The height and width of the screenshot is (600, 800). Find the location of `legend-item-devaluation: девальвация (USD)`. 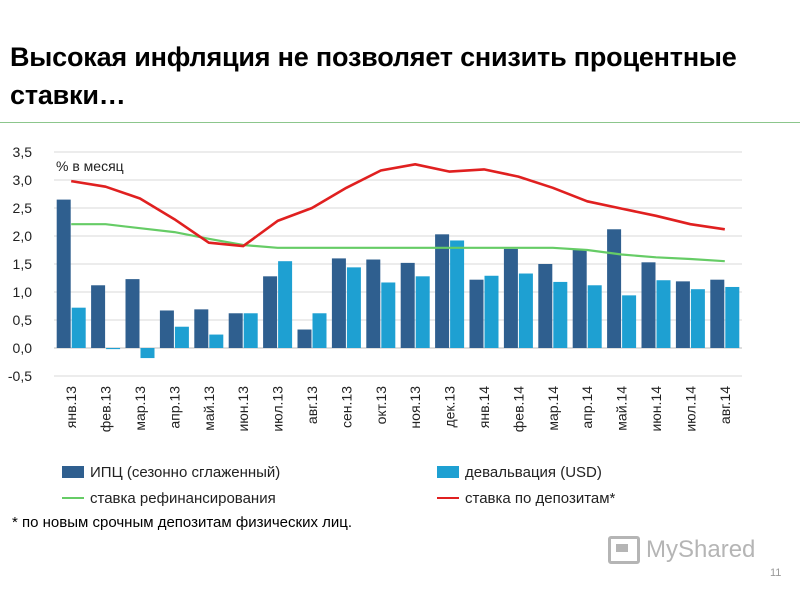

legend-item-devaluation: девальвация (USD) is located at coordinates (519, 472).